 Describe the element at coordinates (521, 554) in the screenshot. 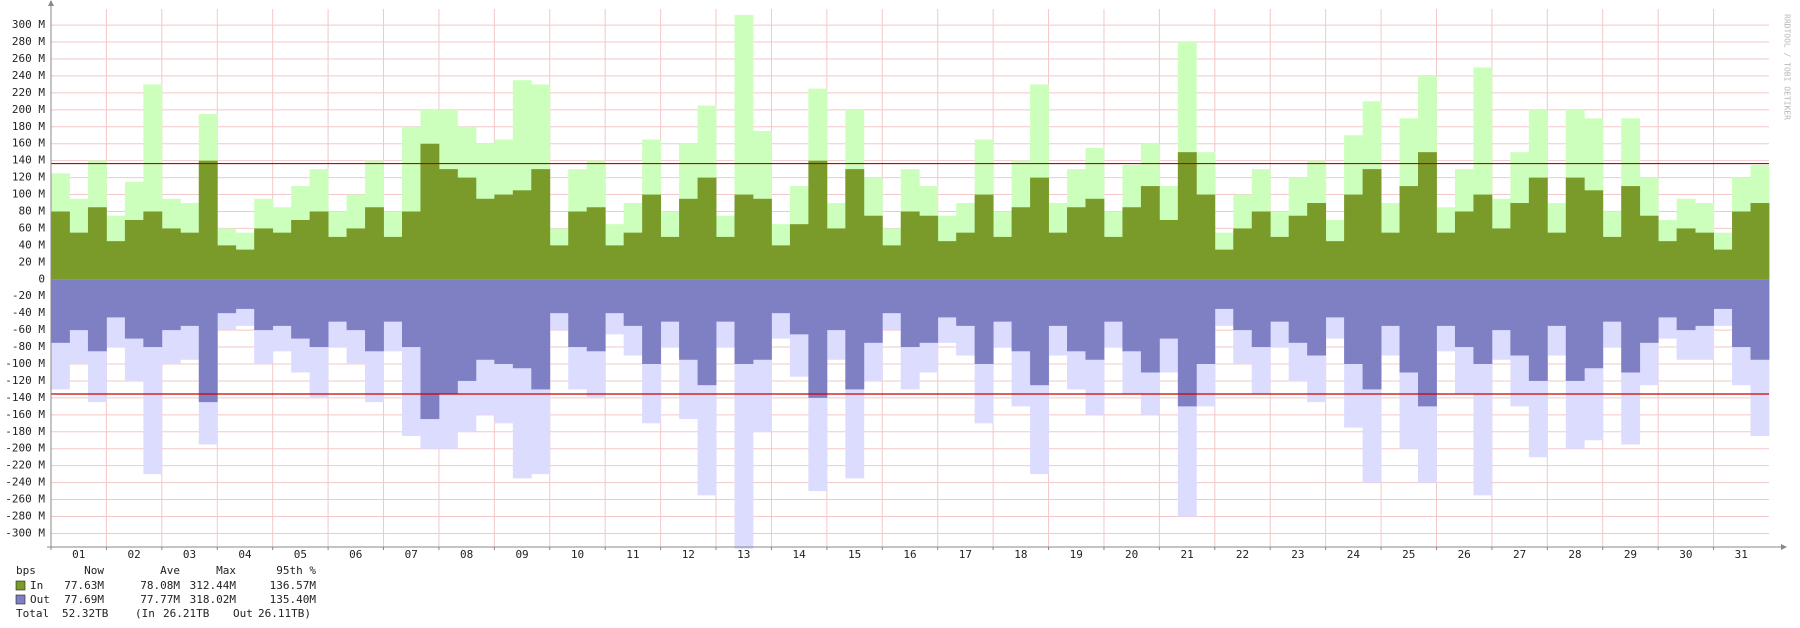

I see `x-tick-label: 09` at that location.